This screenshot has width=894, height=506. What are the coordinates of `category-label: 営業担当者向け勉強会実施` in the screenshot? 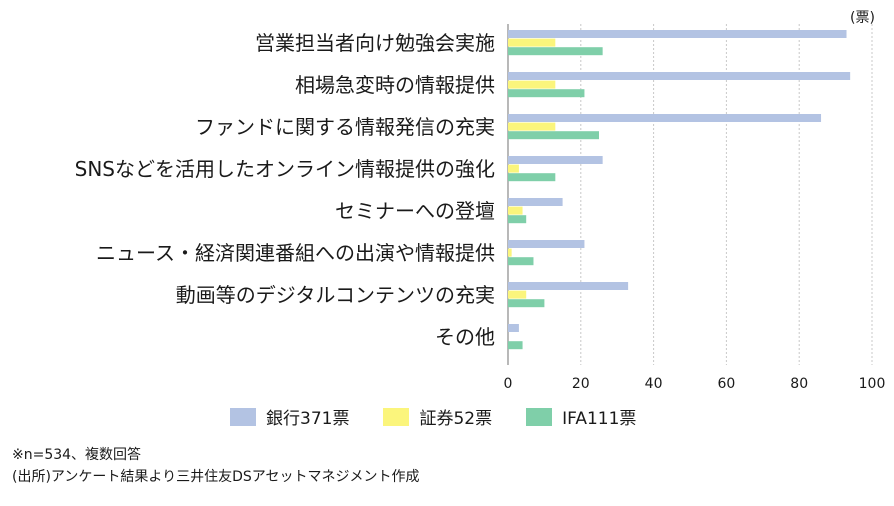 It's located at (375, 43).